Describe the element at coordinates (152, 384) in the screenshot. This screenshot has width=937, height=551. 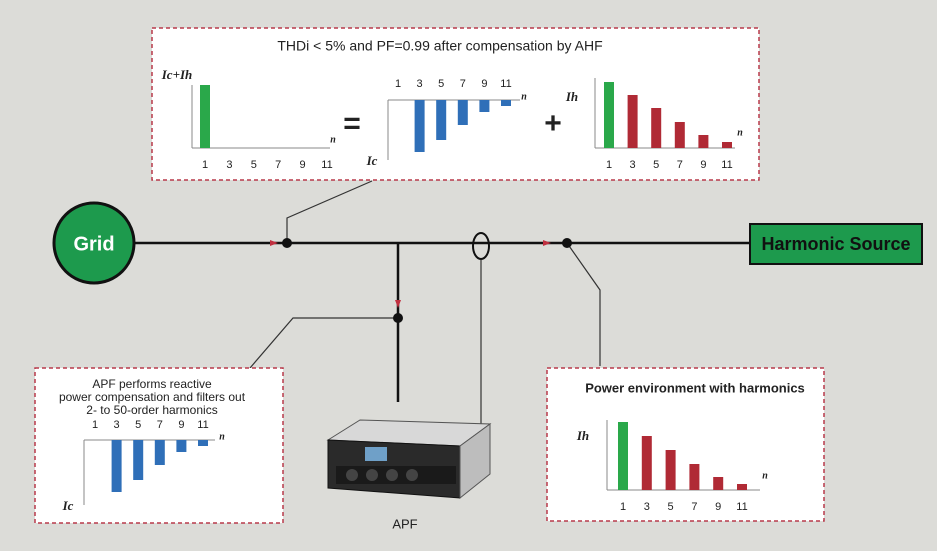
I see `apf-panel-text: APF performs reactive` at that location.